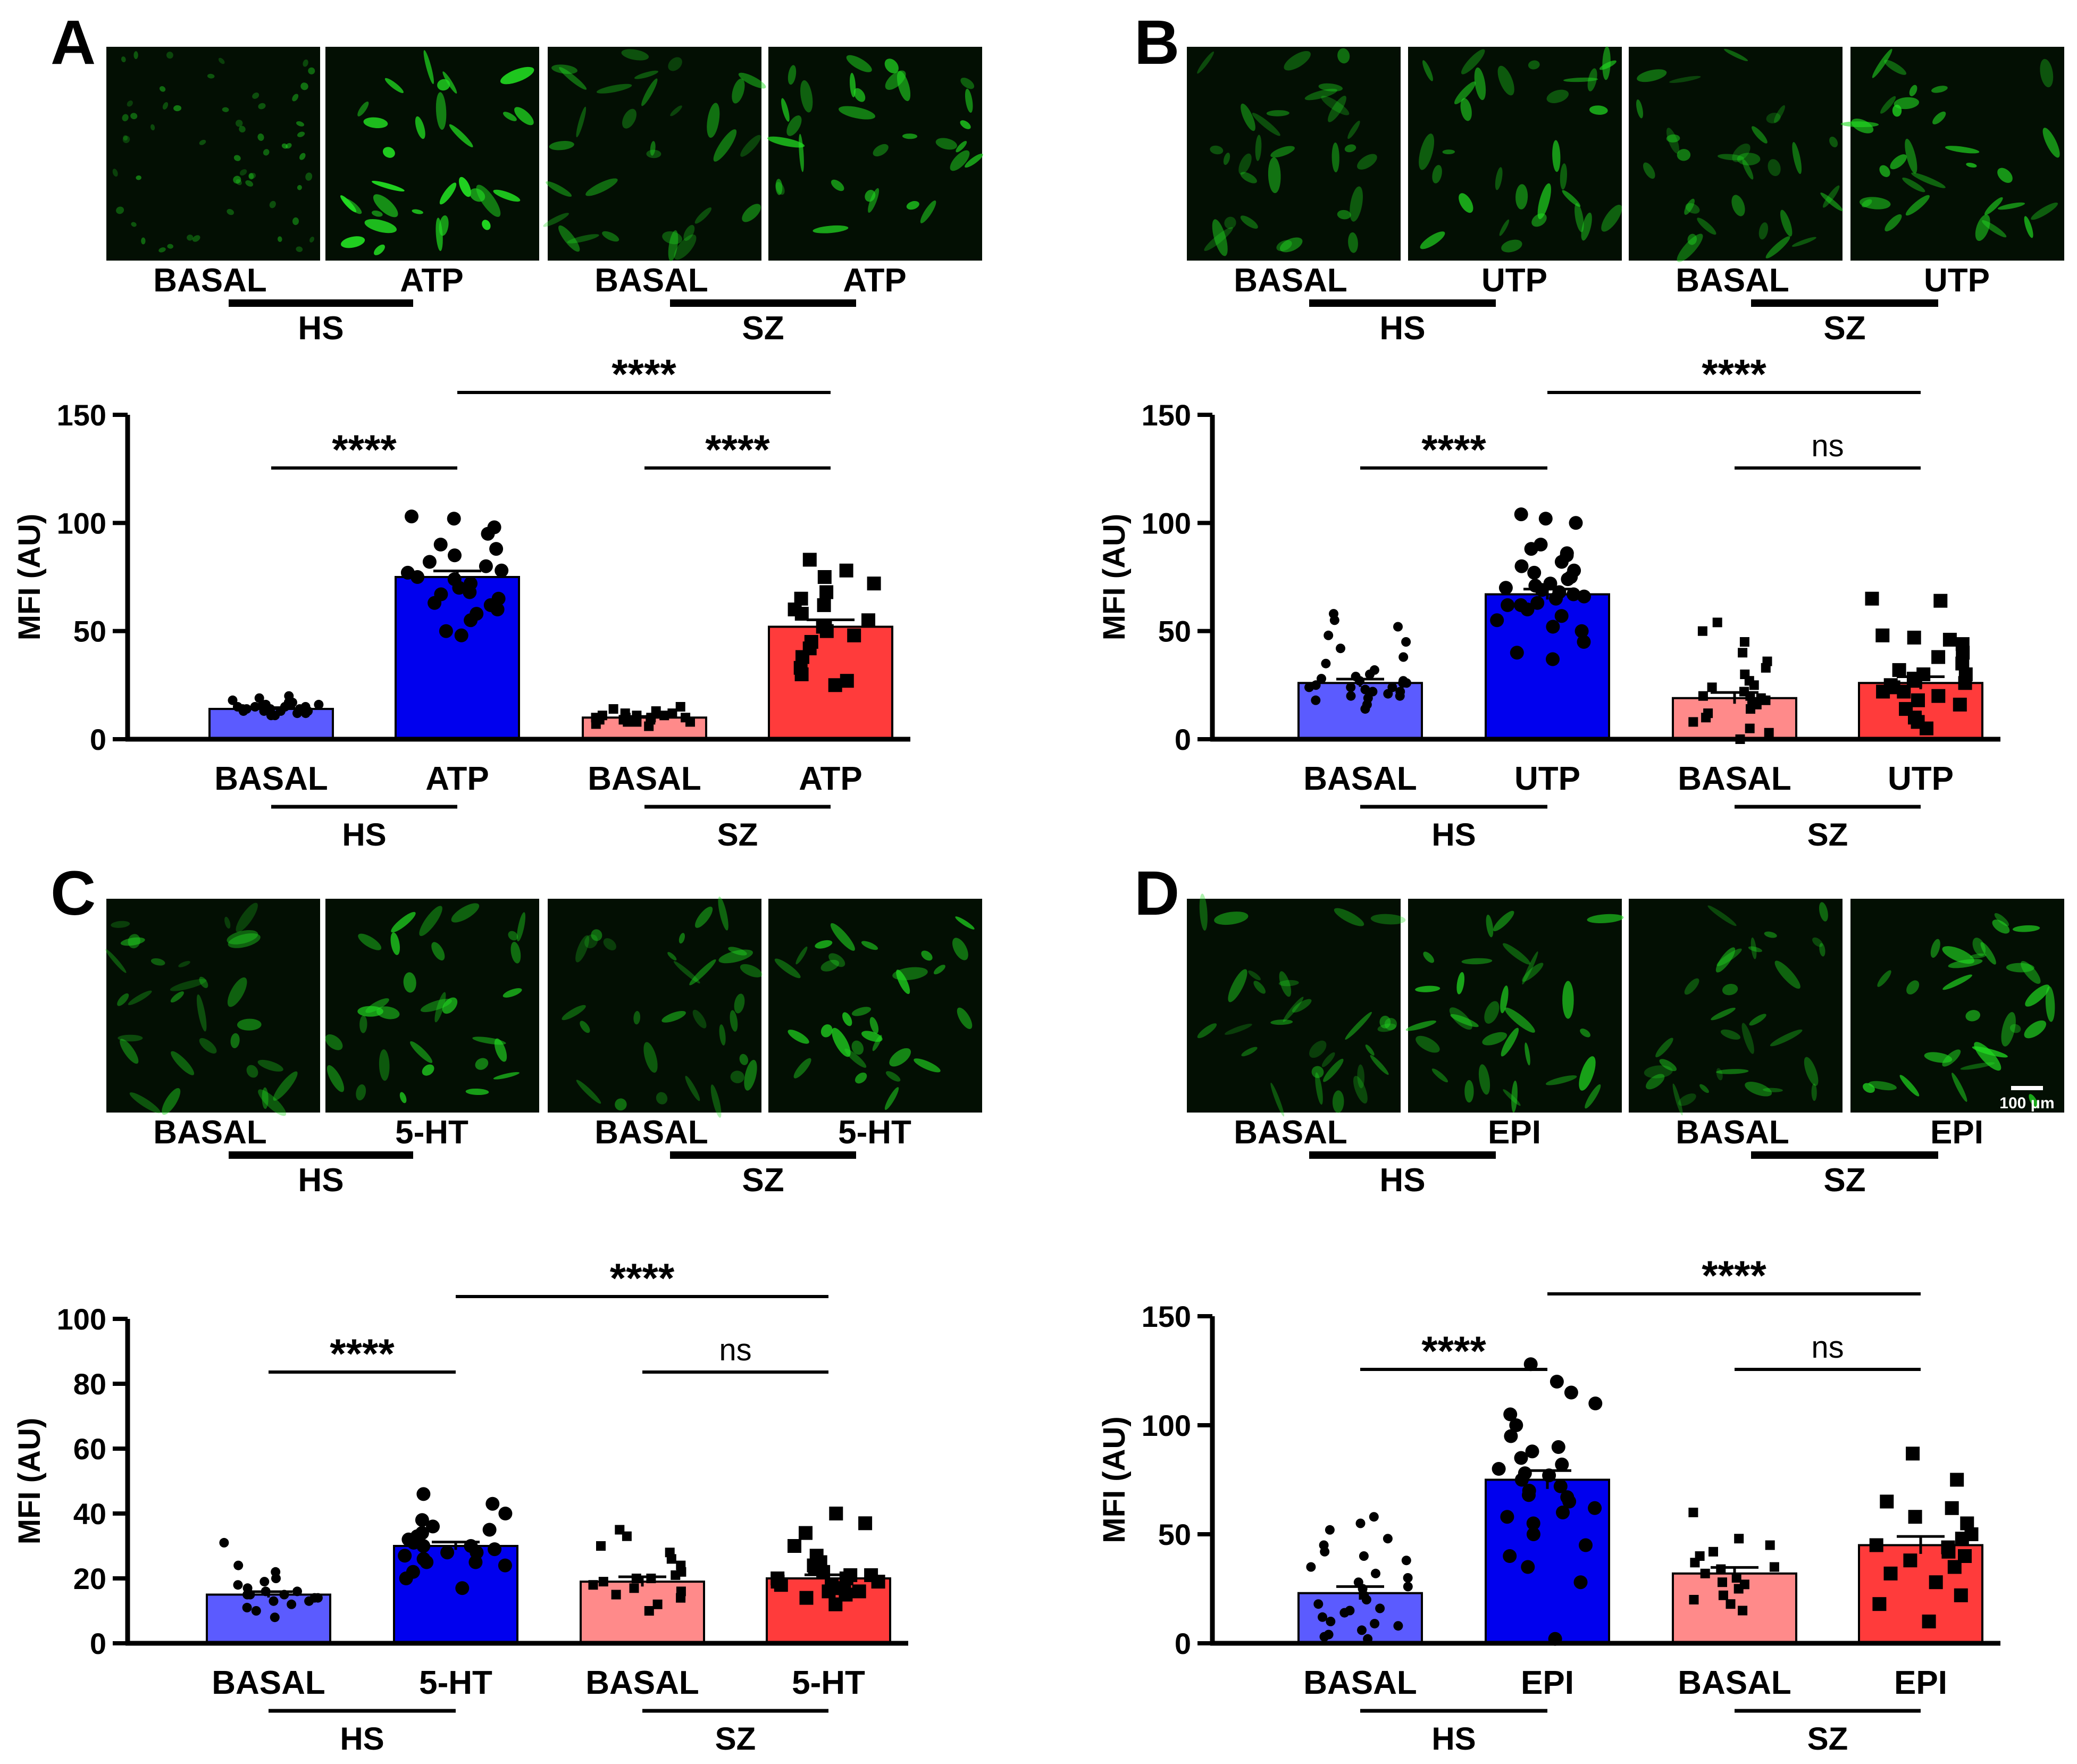 The image size is (2077, 1764). What do you see at coordinates (89, 1449) in the screenshot?
I see `y-tick-label: 60` at bounding box center [89, 1449].